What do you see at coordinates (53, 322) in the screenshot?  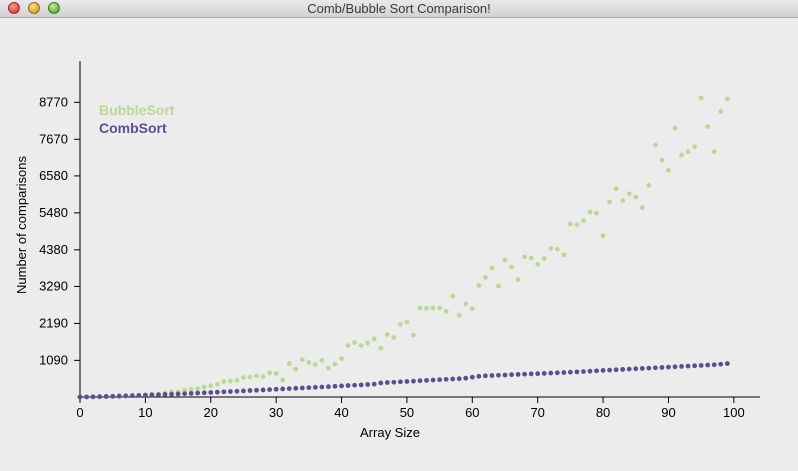 I see `y-tick-label: 2190` at bounding box center [53, 322].